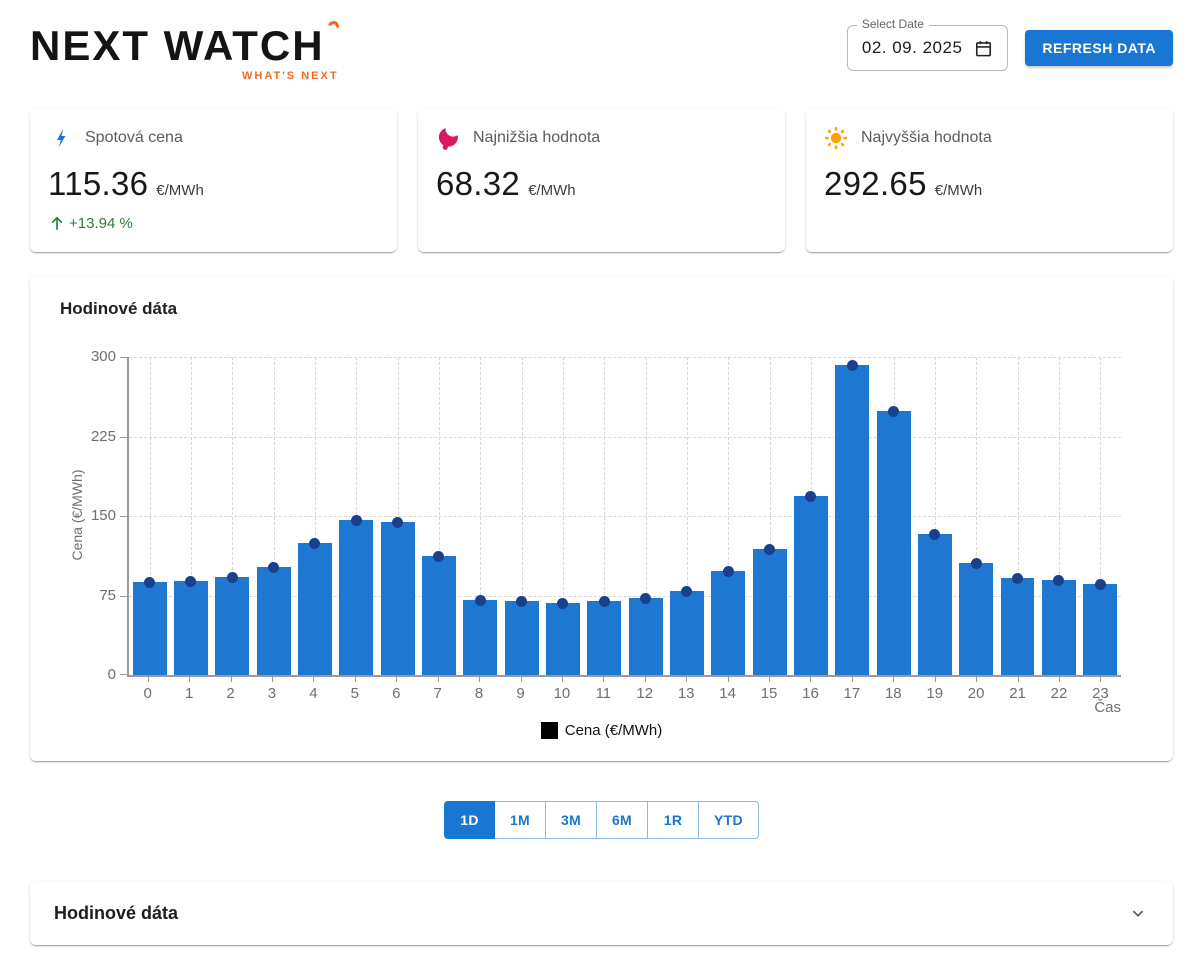 The image size is (1203, 958). What do you see at coordinates (927, 44) in the screenshot?
I see `date-picker: Select Date 02. 09. 2025` at bounding box center [927, 44].